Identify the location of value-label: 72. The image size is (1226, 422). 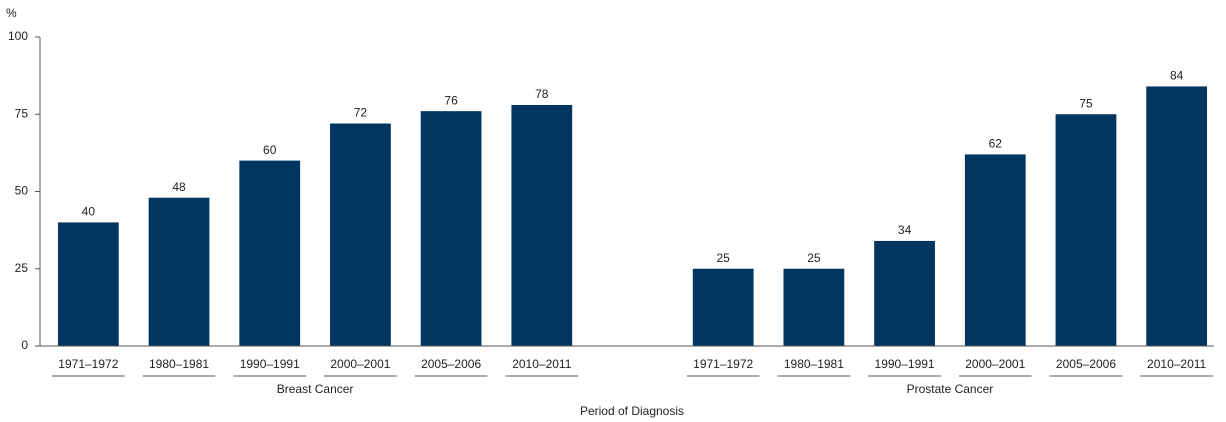
(361, 113).